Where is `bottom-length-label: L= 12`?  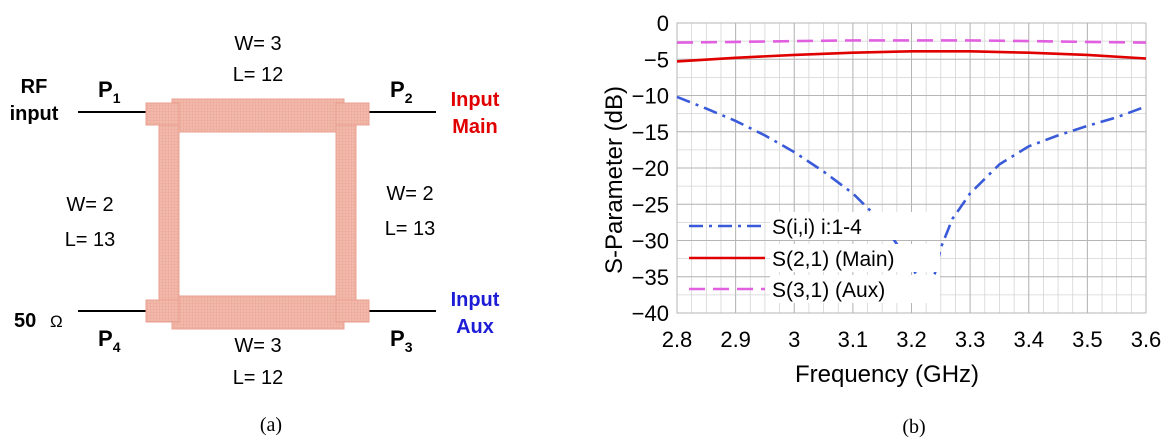
bottom-length-label: L= 12 is located at coordinates (258, 378).